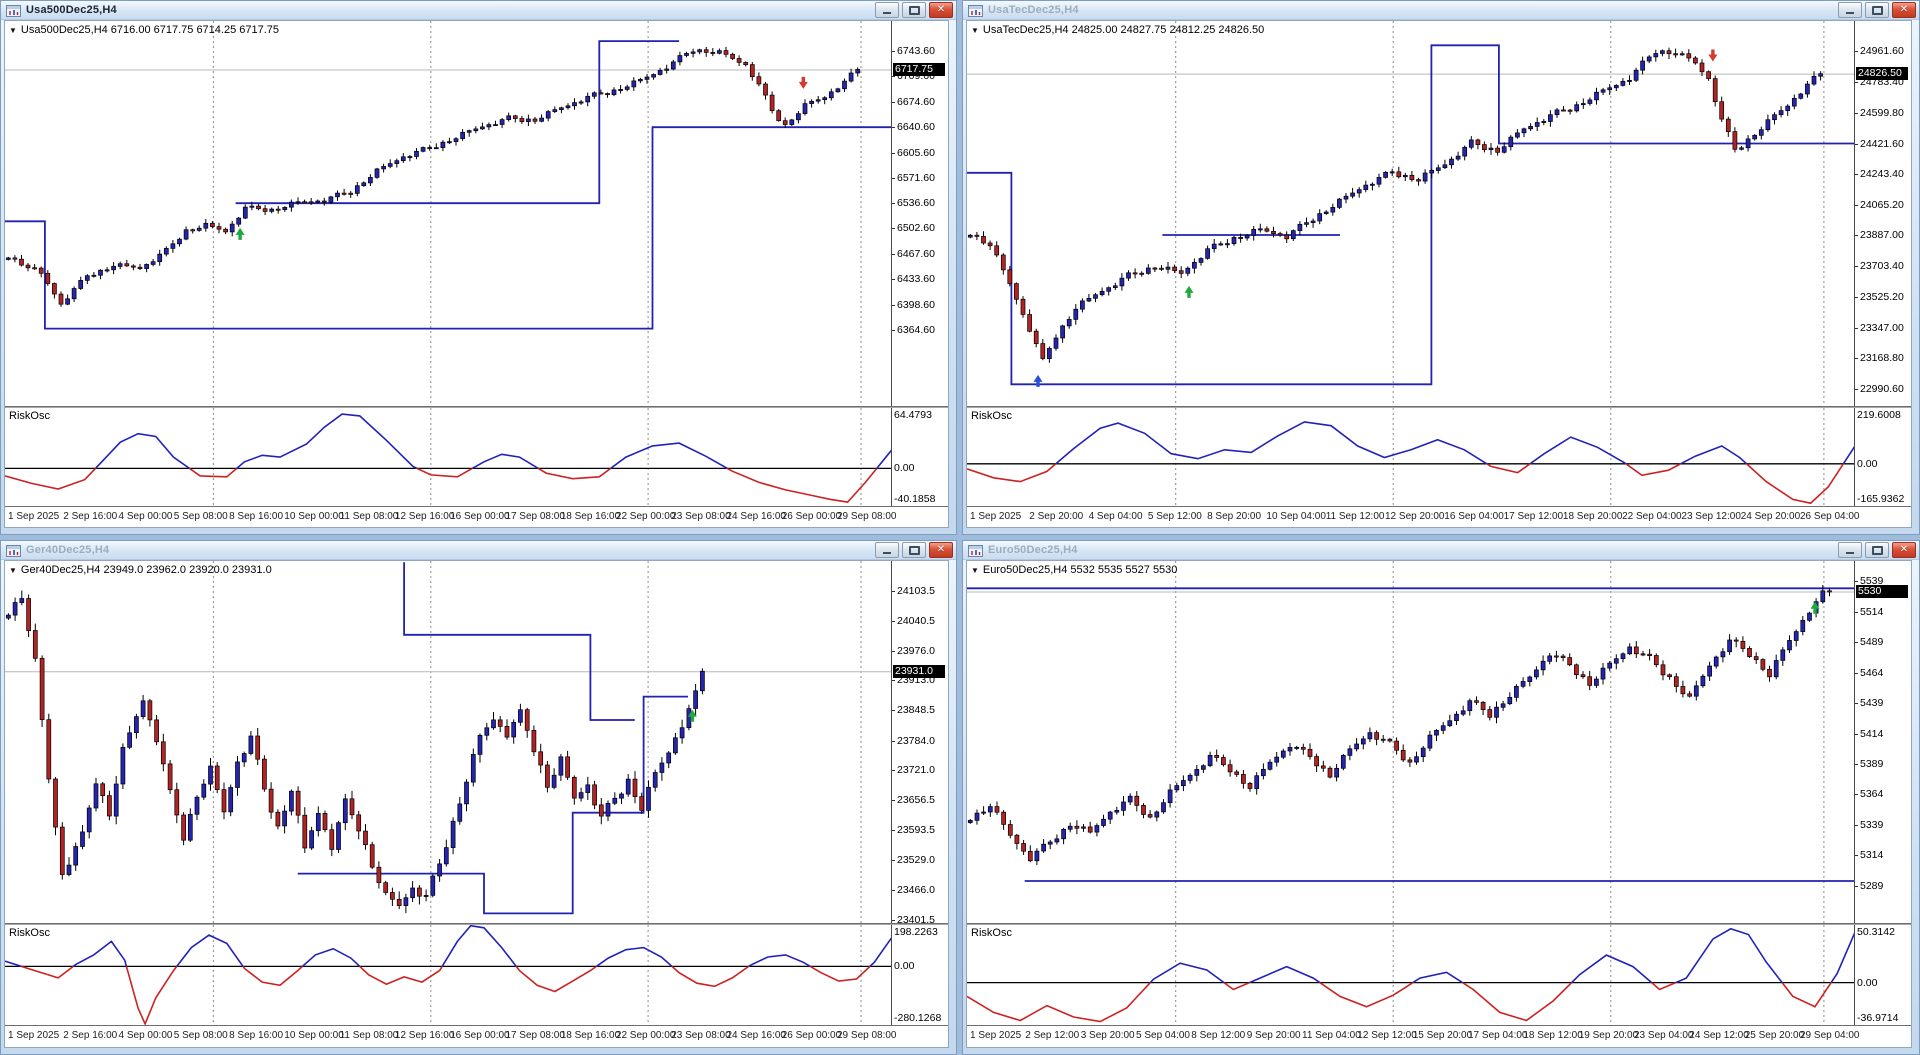 The height and width of the screenshot is (1055, 1920). I want to click on riskosc-pane: RiskOsc 64.4793 0.00 -40.1858, so click(476, 457).